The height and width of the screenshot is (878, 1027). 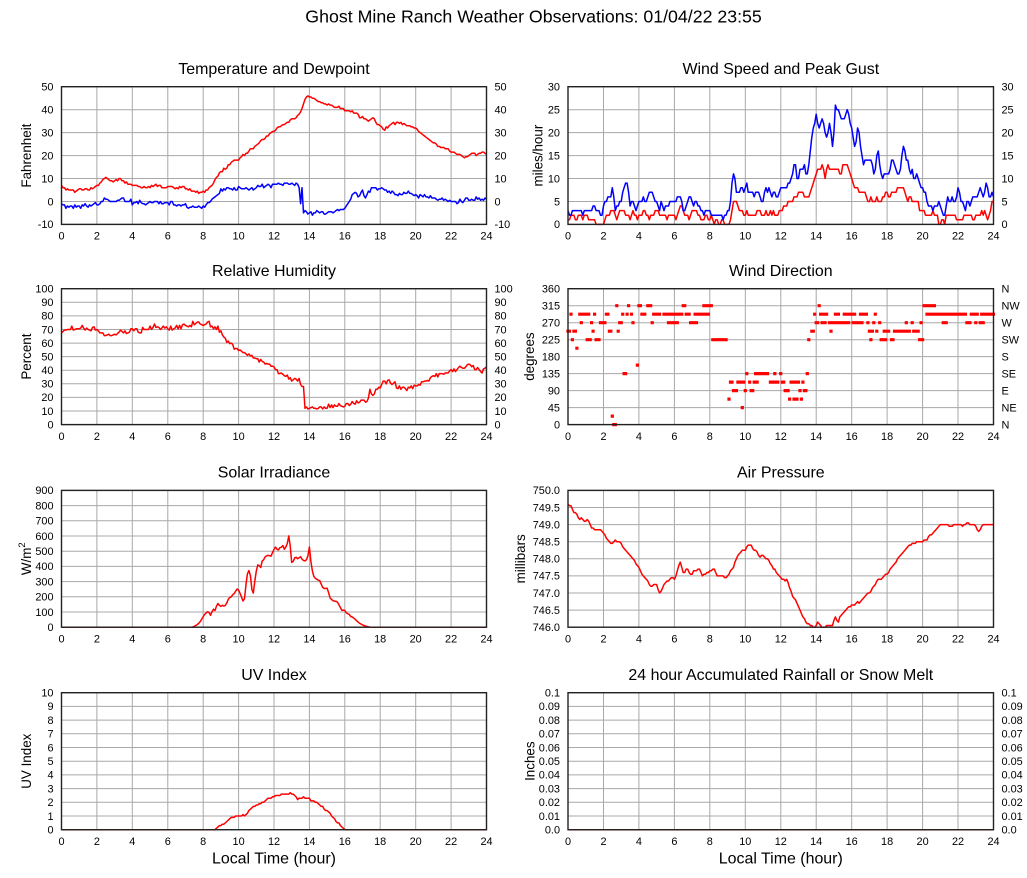 What do you see at coordinates (546, 611) in the screenshot?
I see `svg-text: 746.5` at bounding box center [546, 611].